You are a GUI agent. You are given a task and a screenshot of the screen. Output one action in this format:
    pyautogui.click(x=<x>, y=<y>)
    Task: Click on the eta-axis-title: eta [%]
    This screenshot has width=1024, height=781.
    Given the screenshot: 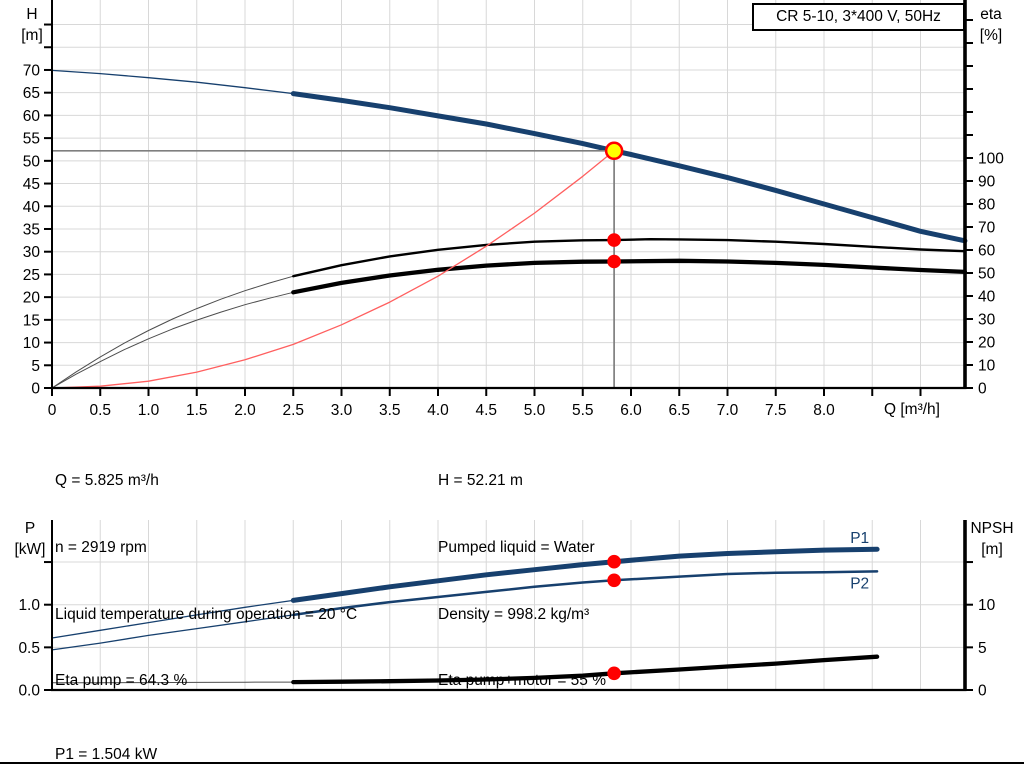 What is the action you would take?
    pyautogui.click(x=991, y=25)
    